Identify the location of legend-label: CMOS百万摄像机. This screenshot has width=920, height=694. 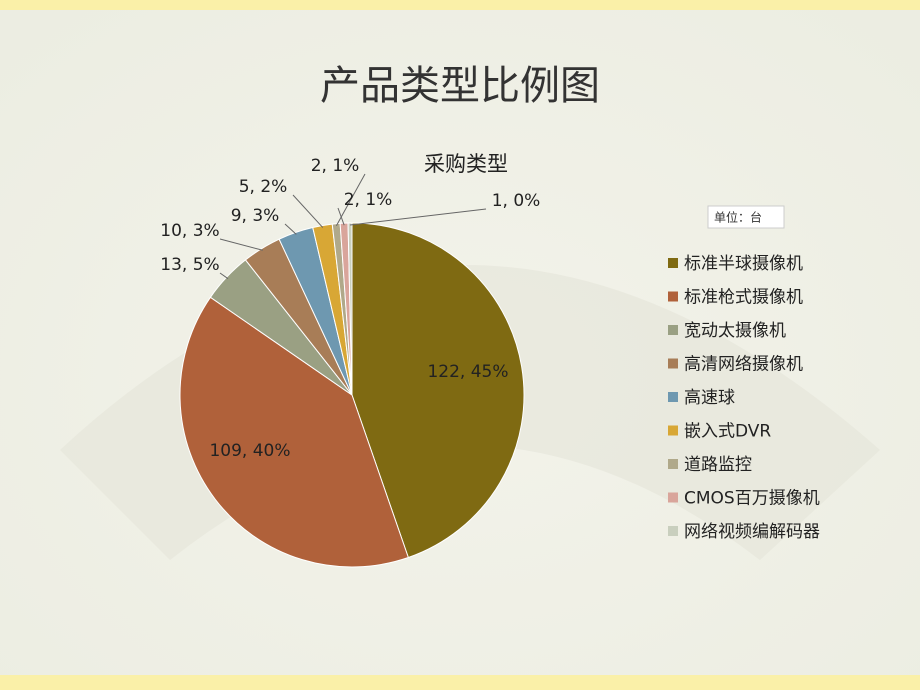
(752, 499).